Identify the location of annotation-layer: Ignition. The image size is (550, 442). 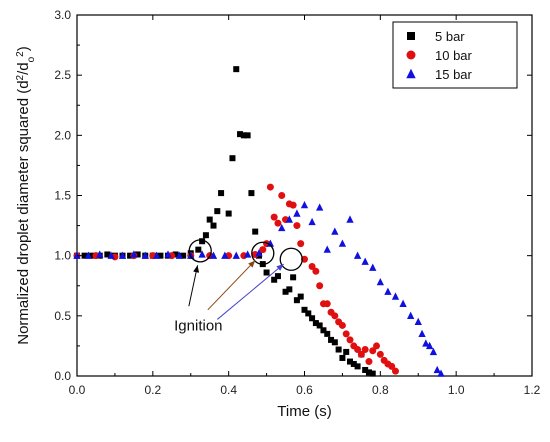
(238, 286).